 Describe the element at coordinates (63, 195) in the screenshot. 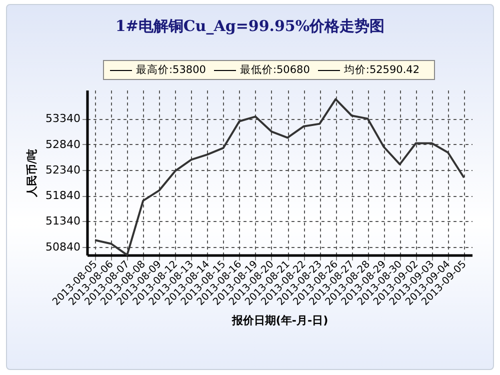

I see `y-tick-label: 51840` at that location.